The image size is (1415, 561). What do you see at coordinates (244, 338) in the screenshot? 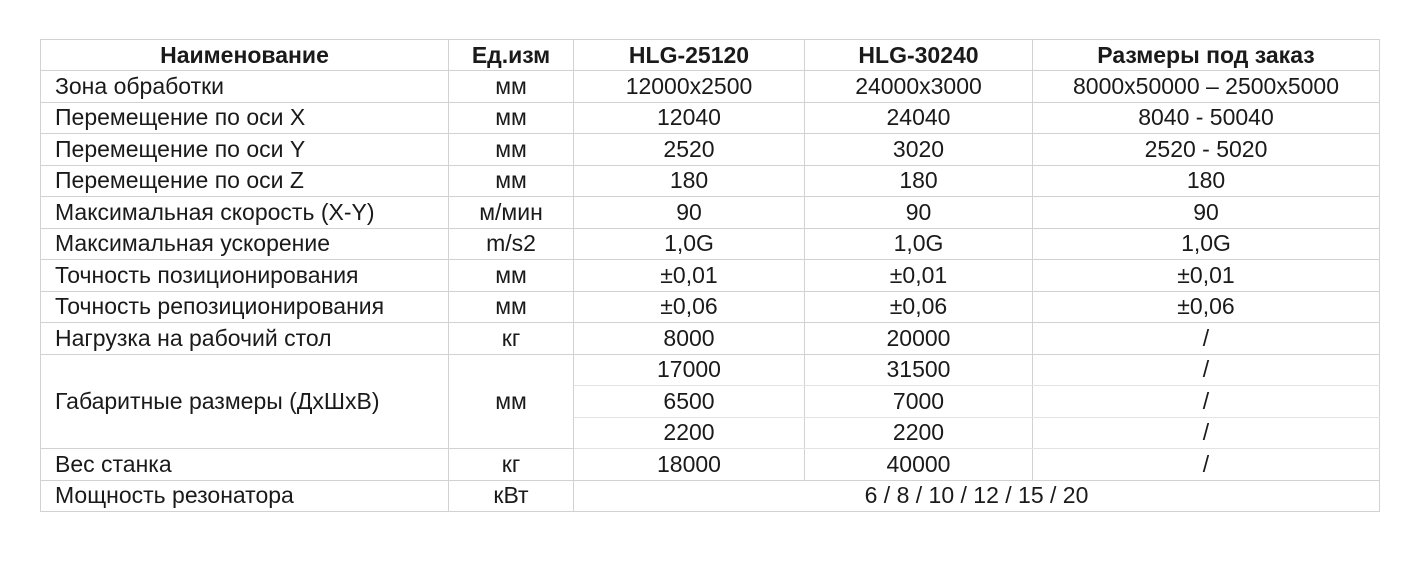
I see `row-label: Нагрузка на рабочий стол` at bounding box center [244, 338].